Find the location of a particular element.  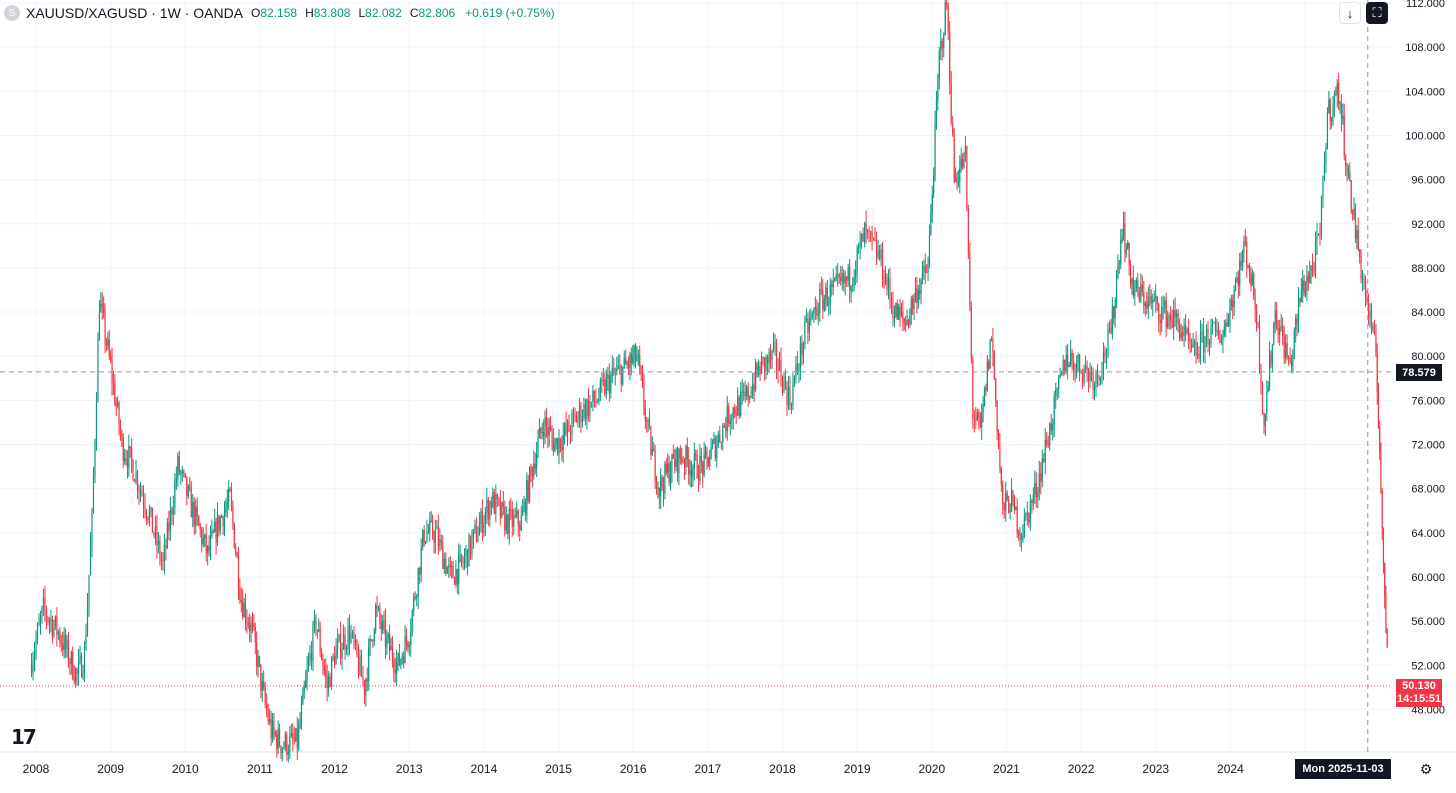

symbol-title: XAUUSD/XAGUSD · 1W · OANDA is located at coordinates (135, 13).